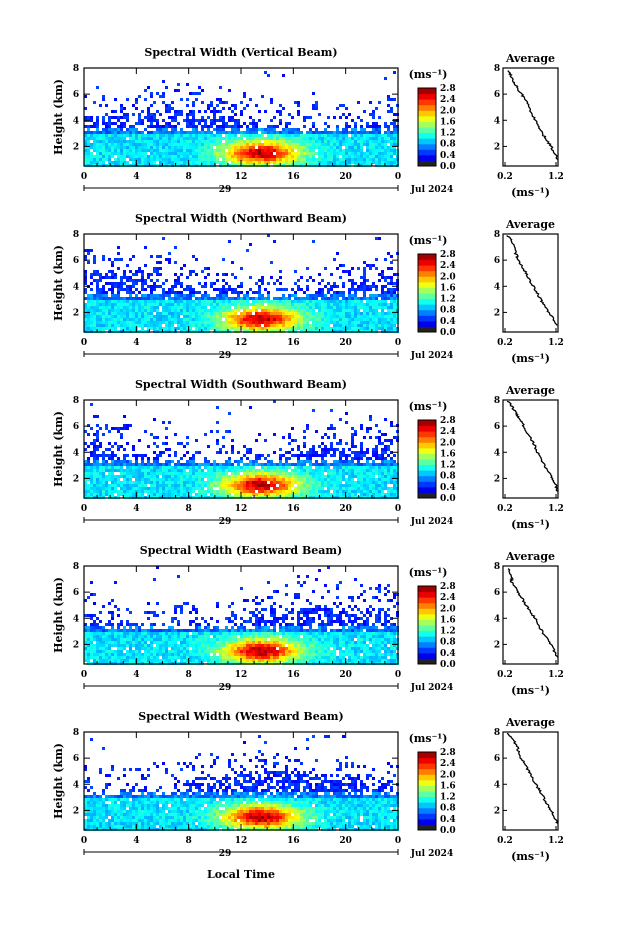  Describe the element at coordinates (345, 343) in the screenshot. I see `x-tick-label: 20` at that location.